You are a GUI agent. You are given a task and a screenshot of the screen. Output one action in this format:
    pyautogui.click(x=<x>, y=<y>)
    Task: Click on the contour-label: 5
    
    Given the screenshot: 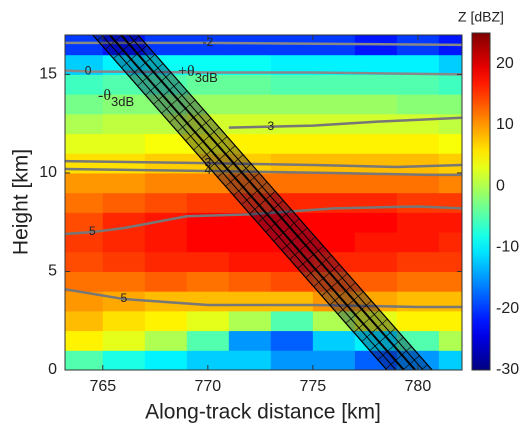 What is the action you would take?
    pyautogui.click(x=92, y=231)
    